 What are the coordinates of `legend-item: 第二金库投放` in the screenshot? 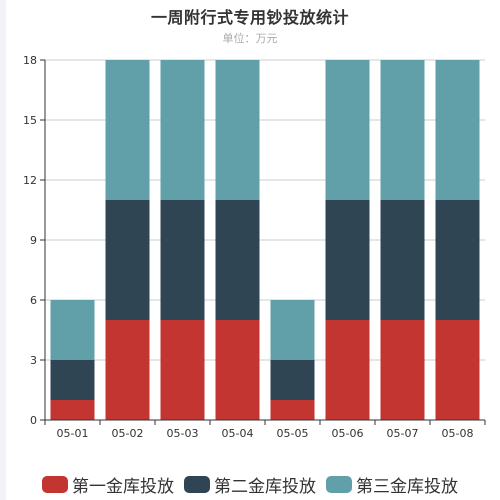 It's located at (250, 484).